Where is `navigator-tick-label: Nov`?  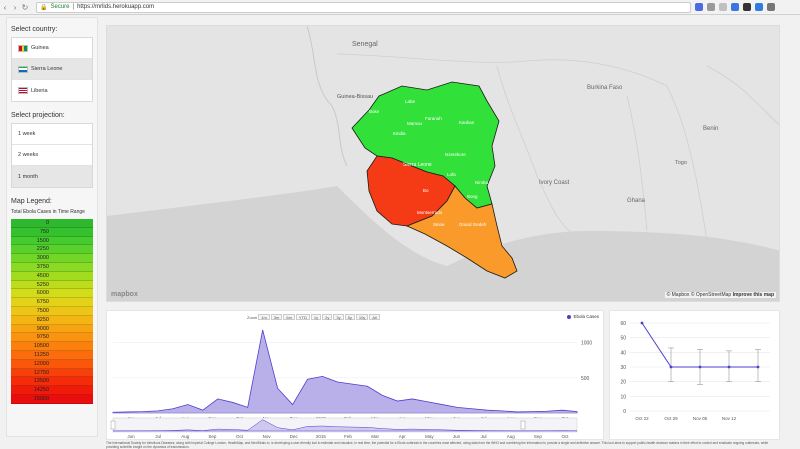 navigator-tick-label: Nov is located at coordinates (267, 436).